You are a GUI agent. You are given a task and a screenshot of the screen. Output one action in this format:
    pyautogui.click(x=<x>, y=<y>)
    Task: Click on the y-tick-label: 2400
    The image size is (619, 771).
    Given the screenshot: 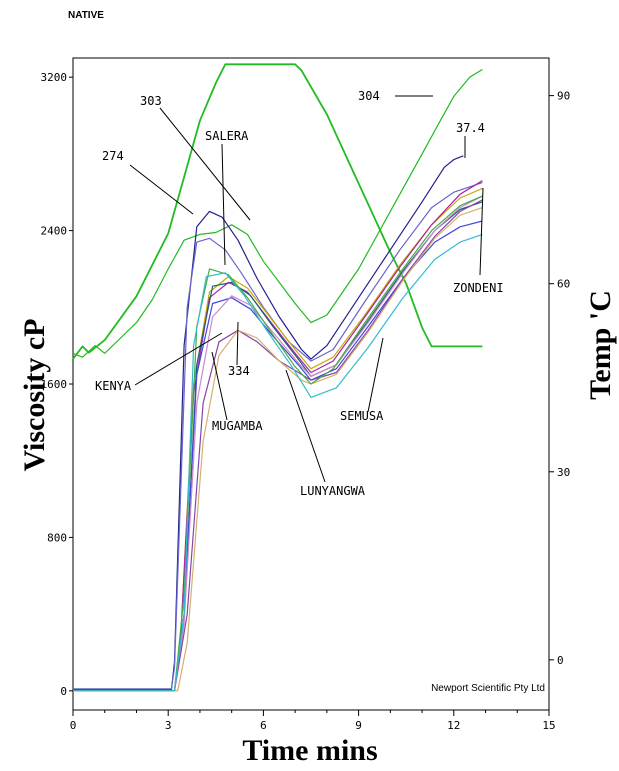 What is the action you would take?
    pyautogui.click(x=54, y=231)
    